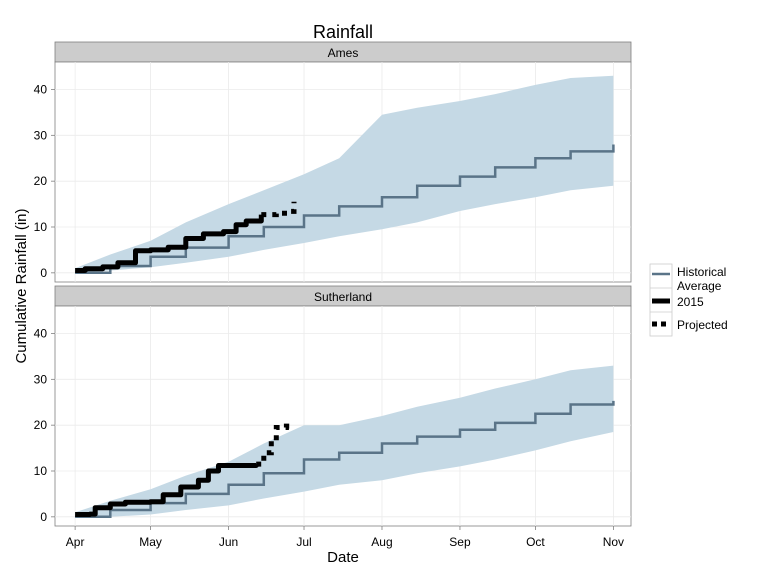  Describe the element at coordinates (303, 542) in the screenshot. I see `x-tick-label: Jul` at that location.